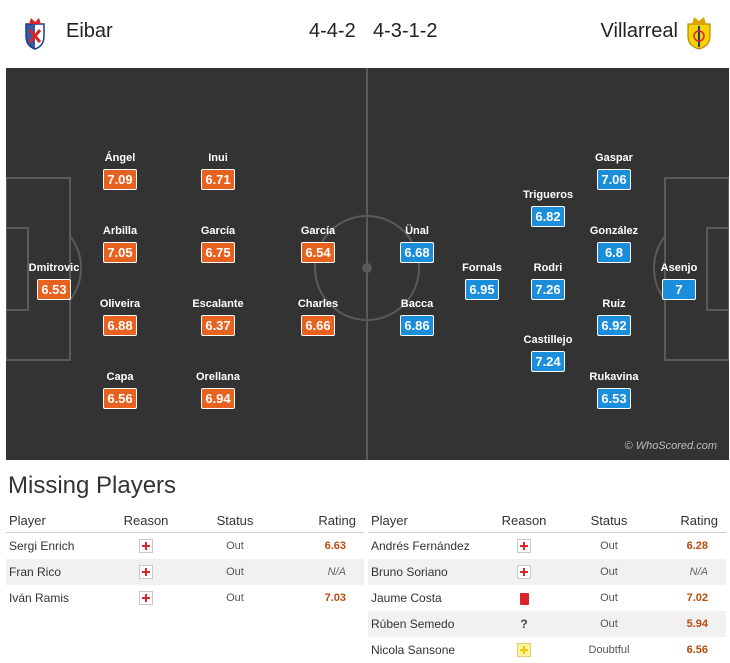  What do you see at coordinates (324, 520) in the screenshot?
I see `column-rating: Rating` at bounding box center [324, 520].